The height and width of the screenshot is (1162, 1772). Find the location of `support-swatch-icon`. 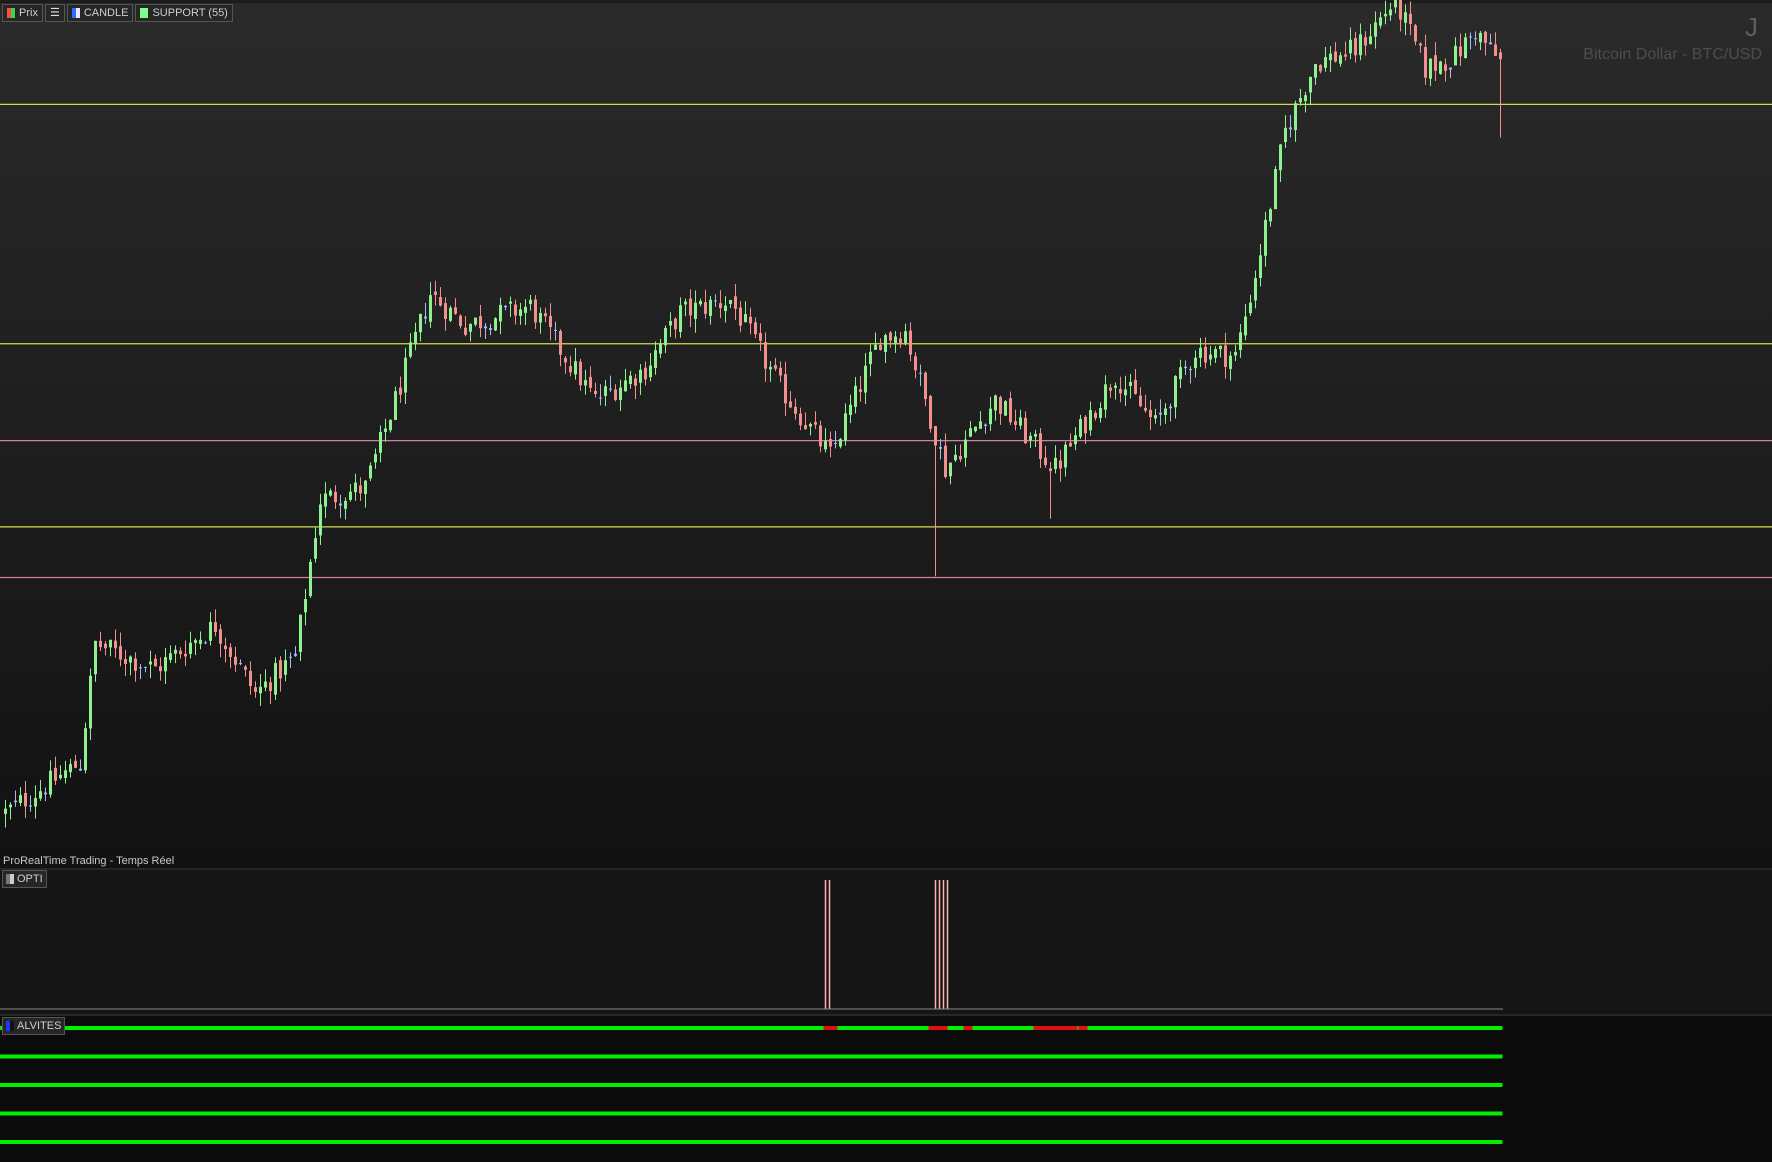

support-swatch-icon is located at coordinates (144, 13).